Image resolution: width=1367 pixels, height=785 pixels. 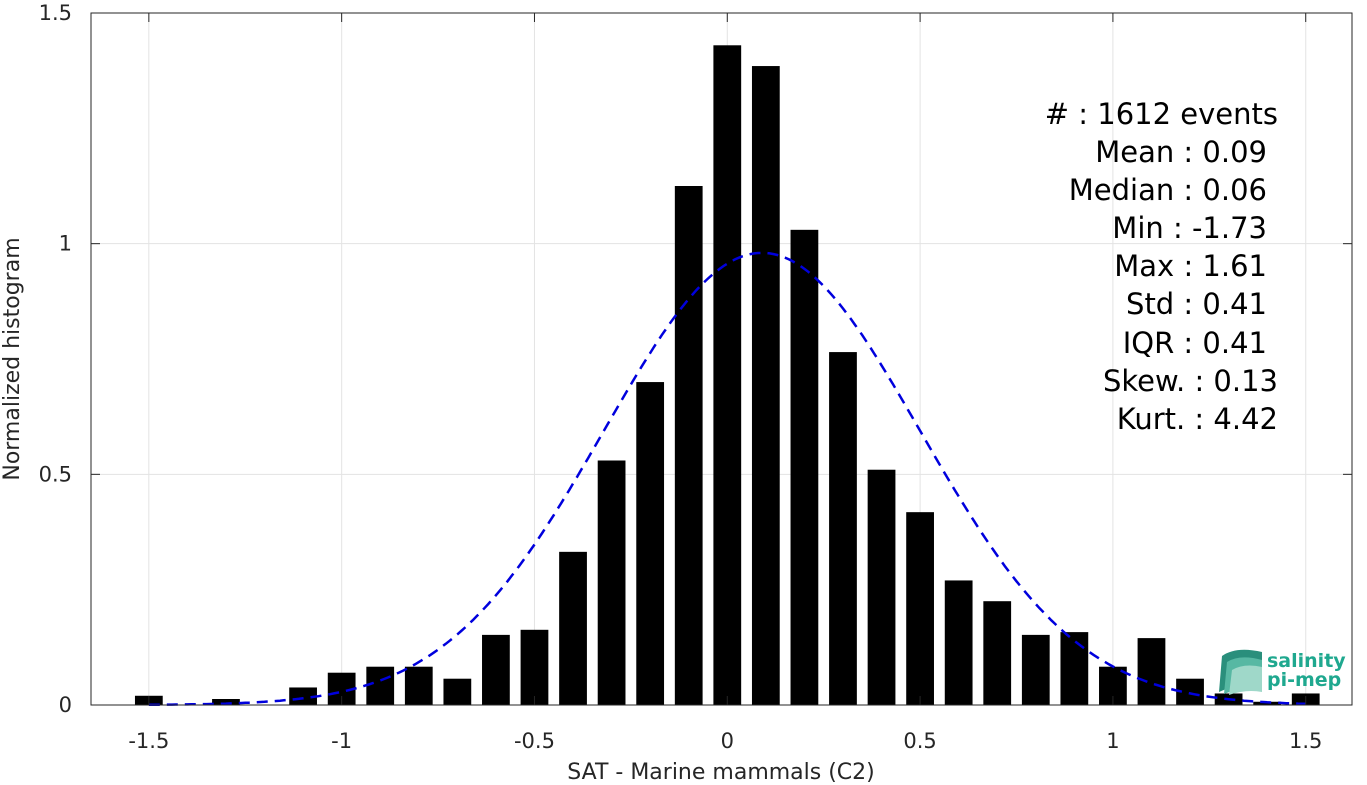 What do you see at coordinates (1189, 228) in the screenshot?
I see `stat-min: Min : -1.73` at bounding box center [1189, 228].